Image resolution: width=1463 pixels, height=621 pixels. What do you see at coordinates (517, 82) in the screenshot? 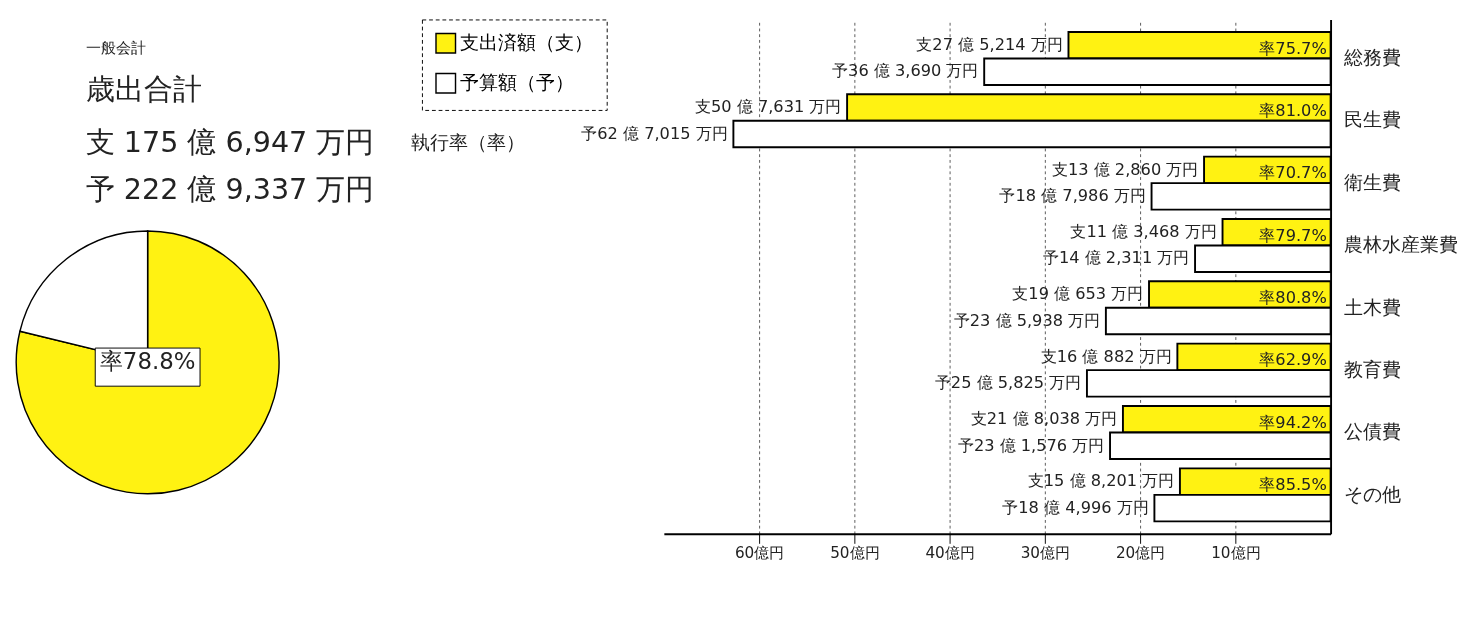
I see `legend-label: 予算額（予）` at bounding box center [517, 82].